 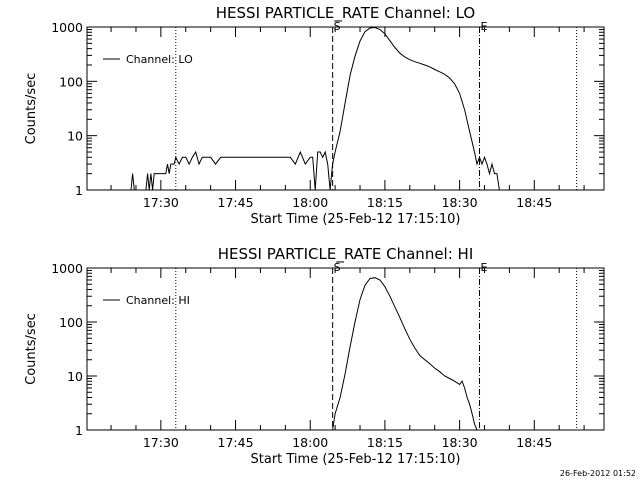 I want to click on chart-title: HESSI PARTICLE_RATE Channel: LO, so click(x=345, y=13).